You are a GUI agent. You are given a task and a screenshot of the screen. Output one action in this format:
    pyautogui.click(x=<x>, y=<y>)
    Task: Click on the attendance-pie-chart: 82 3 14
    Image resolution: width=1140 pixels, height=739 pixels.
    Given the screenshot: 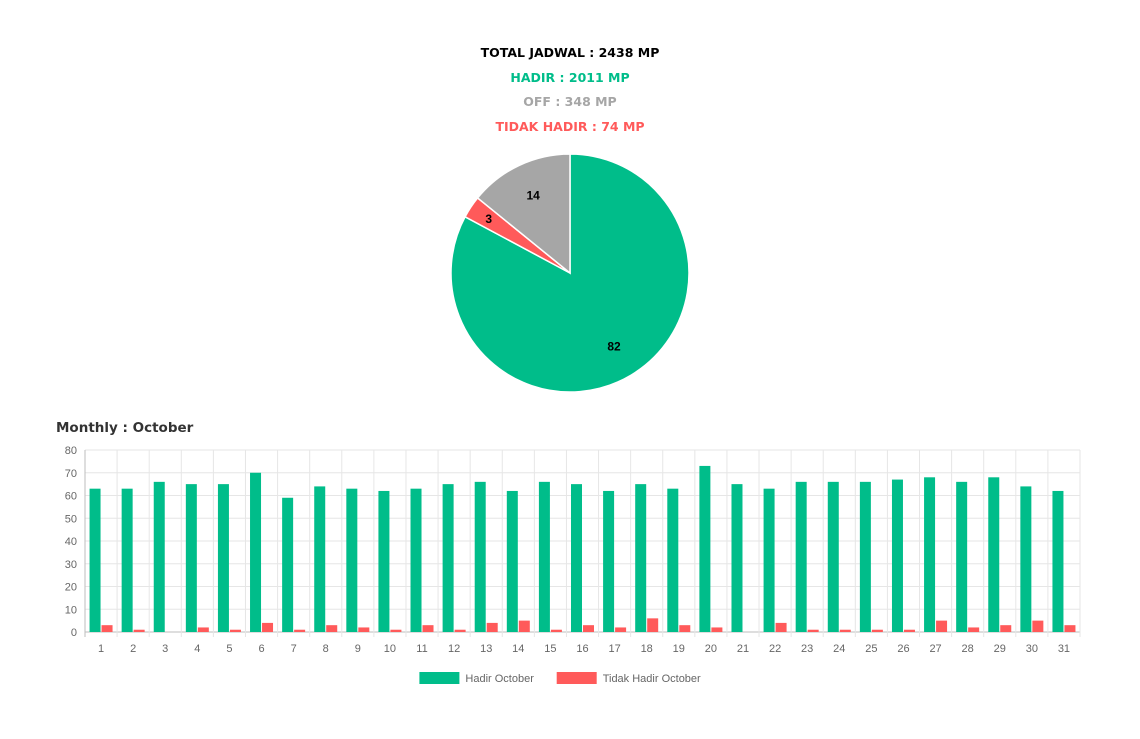 What is the action you would take?
    pyautogui.click(x=570, y=273)
    